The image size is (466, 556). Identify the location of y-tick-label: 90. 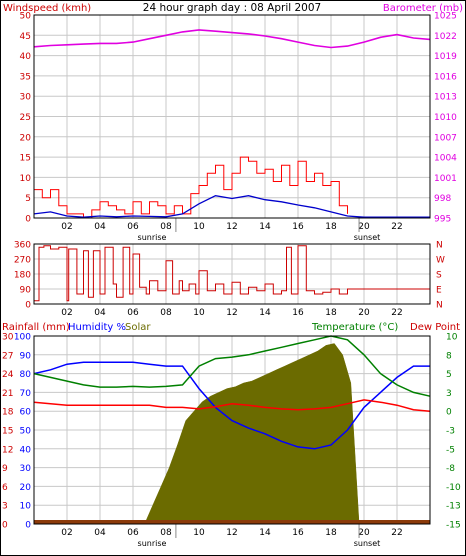
(26, 291).